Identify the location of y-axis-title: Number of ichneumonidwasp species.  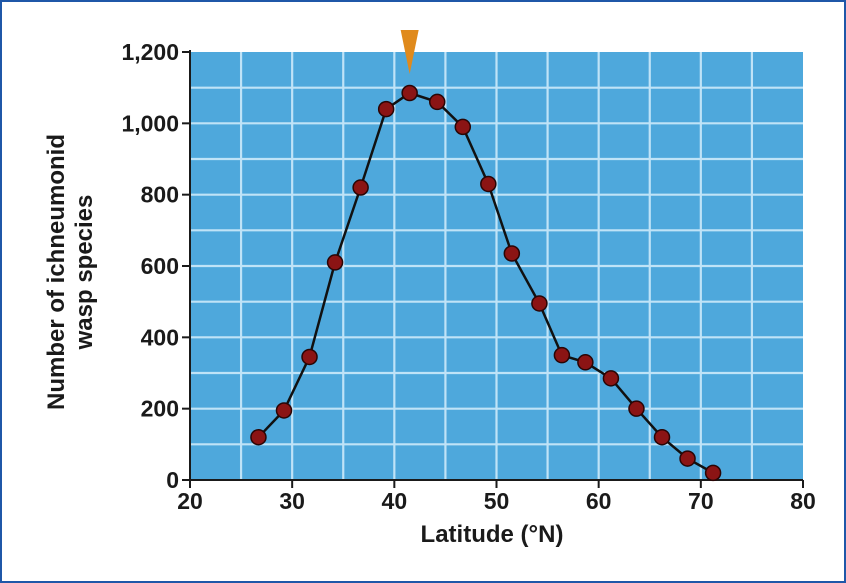
(70, 272).